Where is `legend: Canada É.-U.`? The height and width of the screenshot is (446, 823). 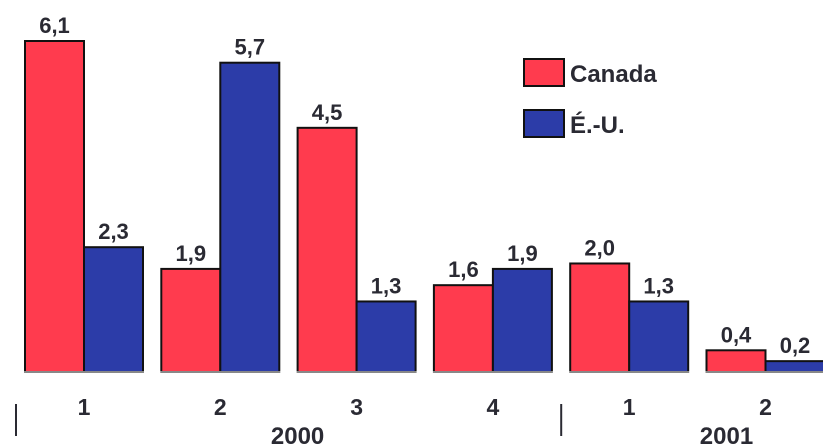
legend: Canada É.-U. is located at coordinates (590, 98).